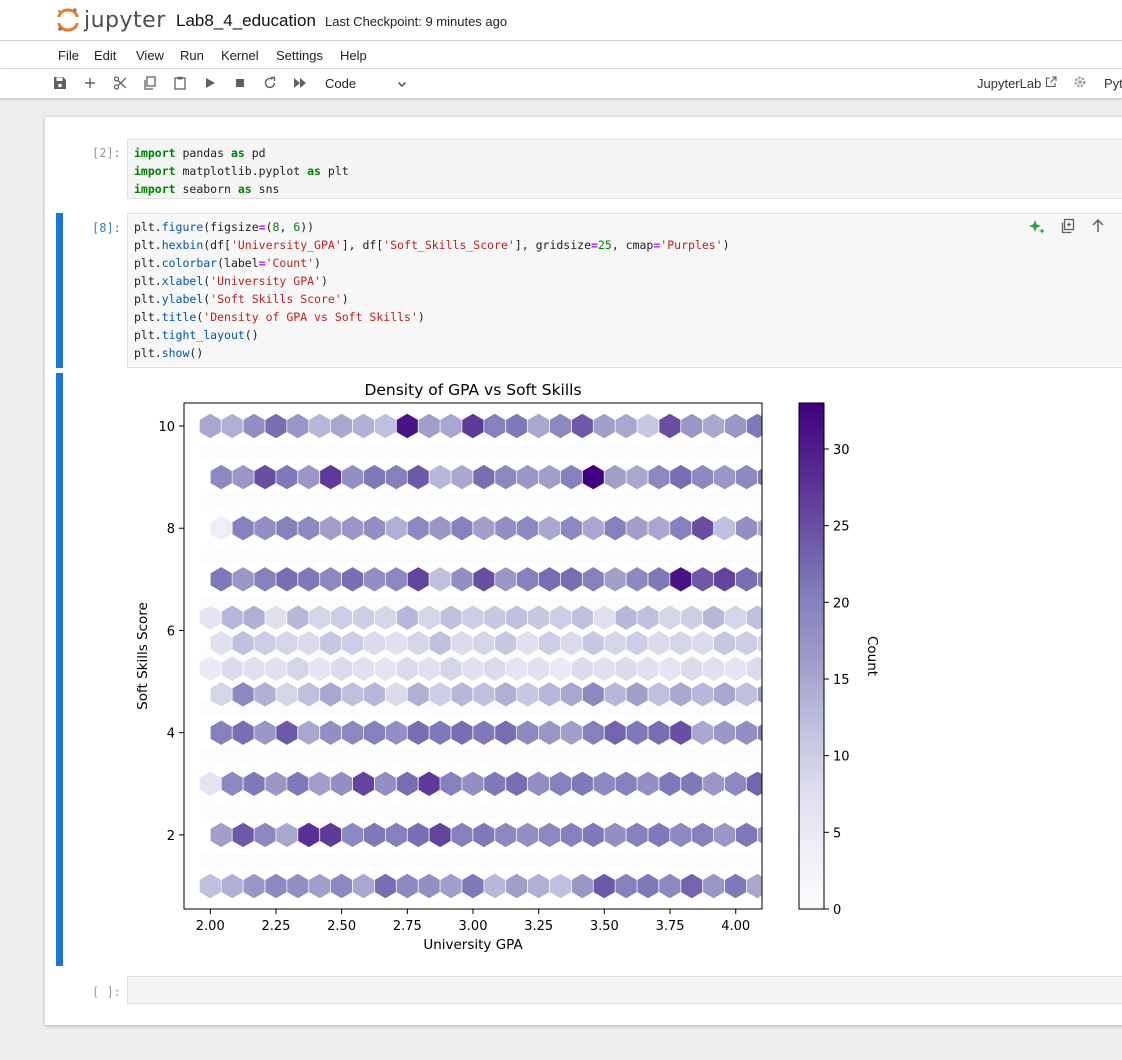 The image size is (1122, 1060). What do you see at coordinates (169, 353) in the screenshot?
I see `code-line: plt.show()` at bounding box center [169, 353].